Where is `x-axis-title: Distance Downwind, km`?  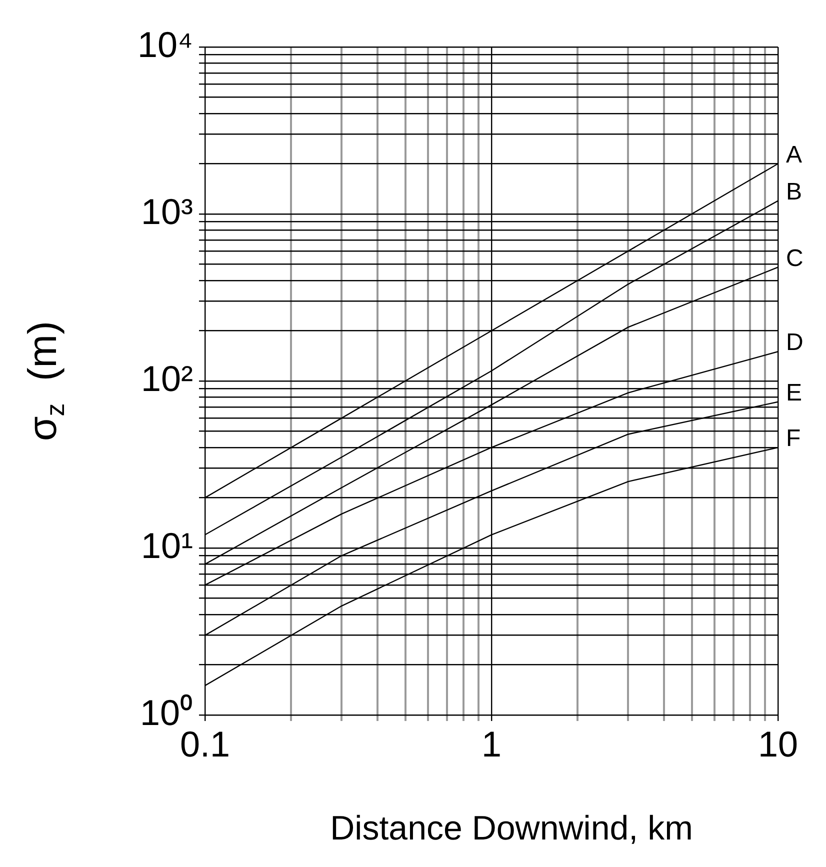 x-axis-title: Distance Downwind, km is located at coordinates (511, 828).